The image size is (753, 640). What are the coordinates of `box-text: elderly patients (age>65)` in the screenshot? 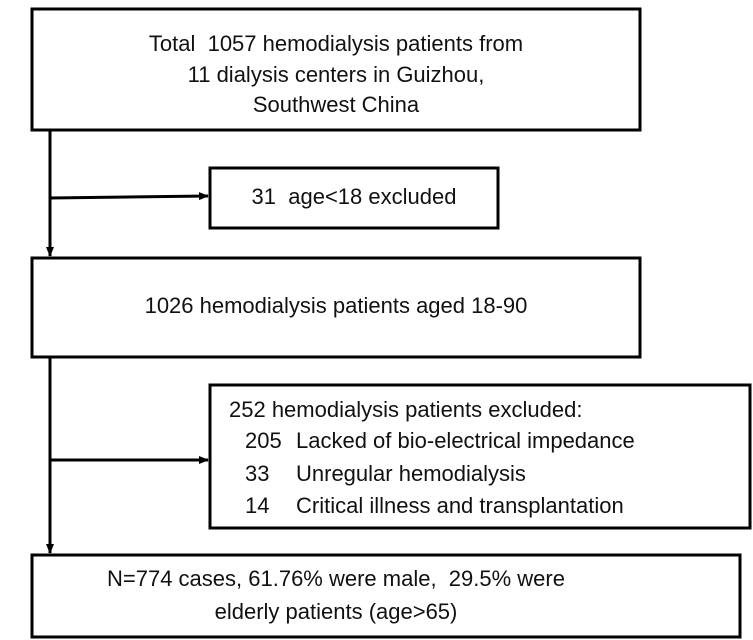 It's located at (336, 611).